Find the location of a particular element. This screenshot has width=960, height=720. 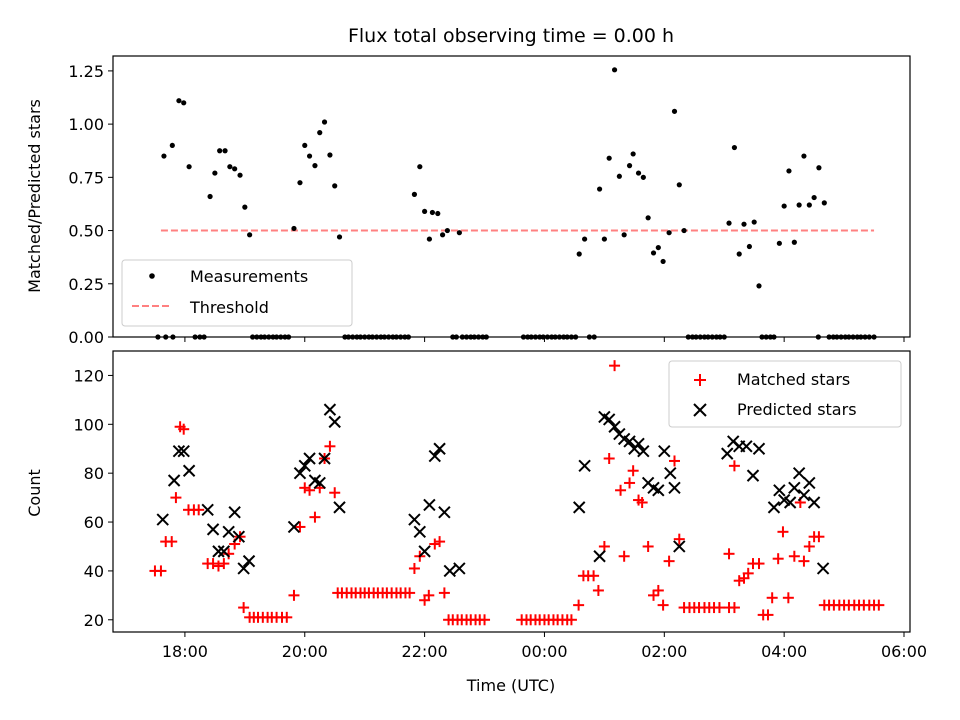

top-y-tick-label: 1.25 is located at coordinates (86, 71).